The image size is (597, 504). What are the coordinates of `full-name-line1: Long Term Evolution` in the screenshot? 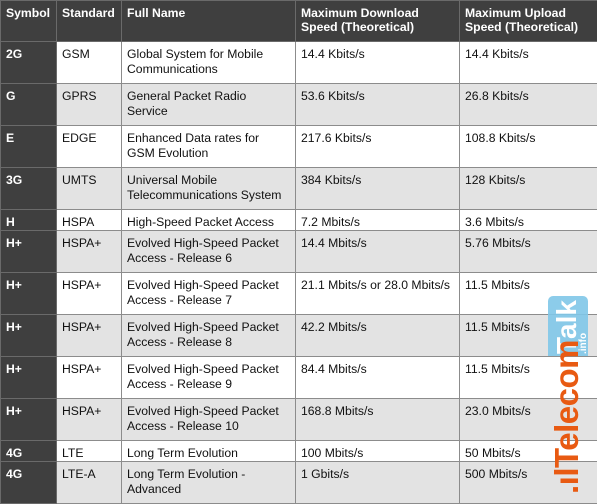 It's located at (208, 453).